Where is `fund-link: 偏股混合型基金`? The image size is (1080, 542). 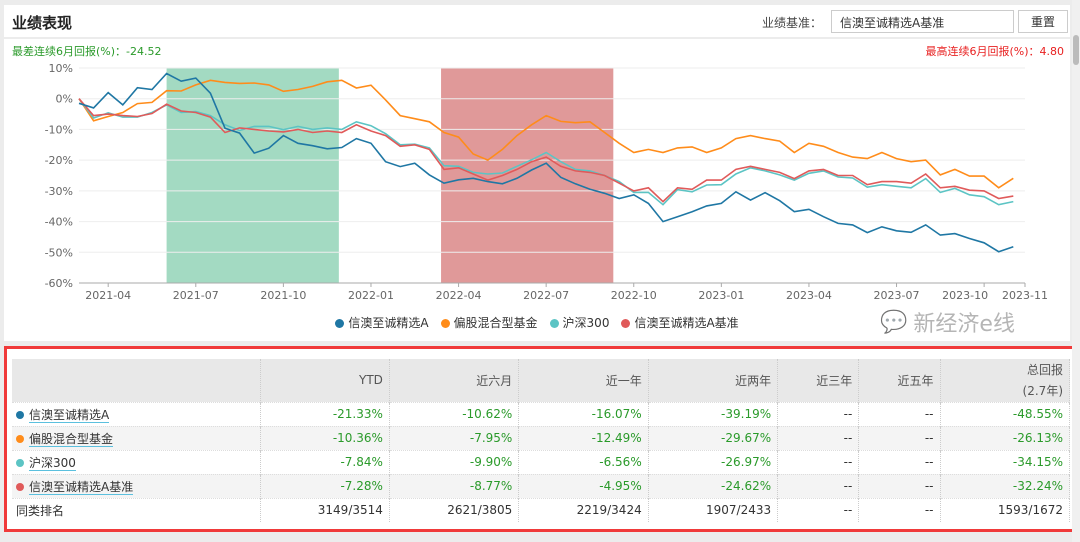
fund-link: 偏股混合型基金 is located at coordinates (71, 439).